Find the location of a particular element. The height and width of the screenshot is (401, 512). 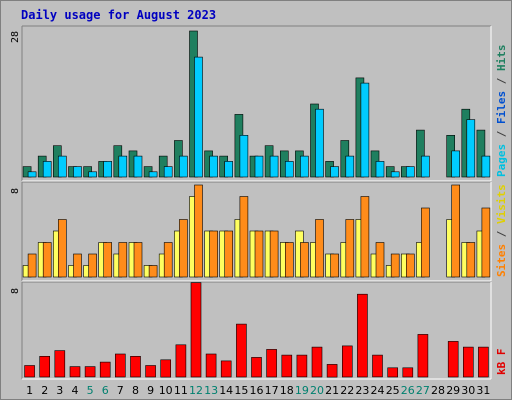

day-label-25: 25 is located at coordinates (393, 390).